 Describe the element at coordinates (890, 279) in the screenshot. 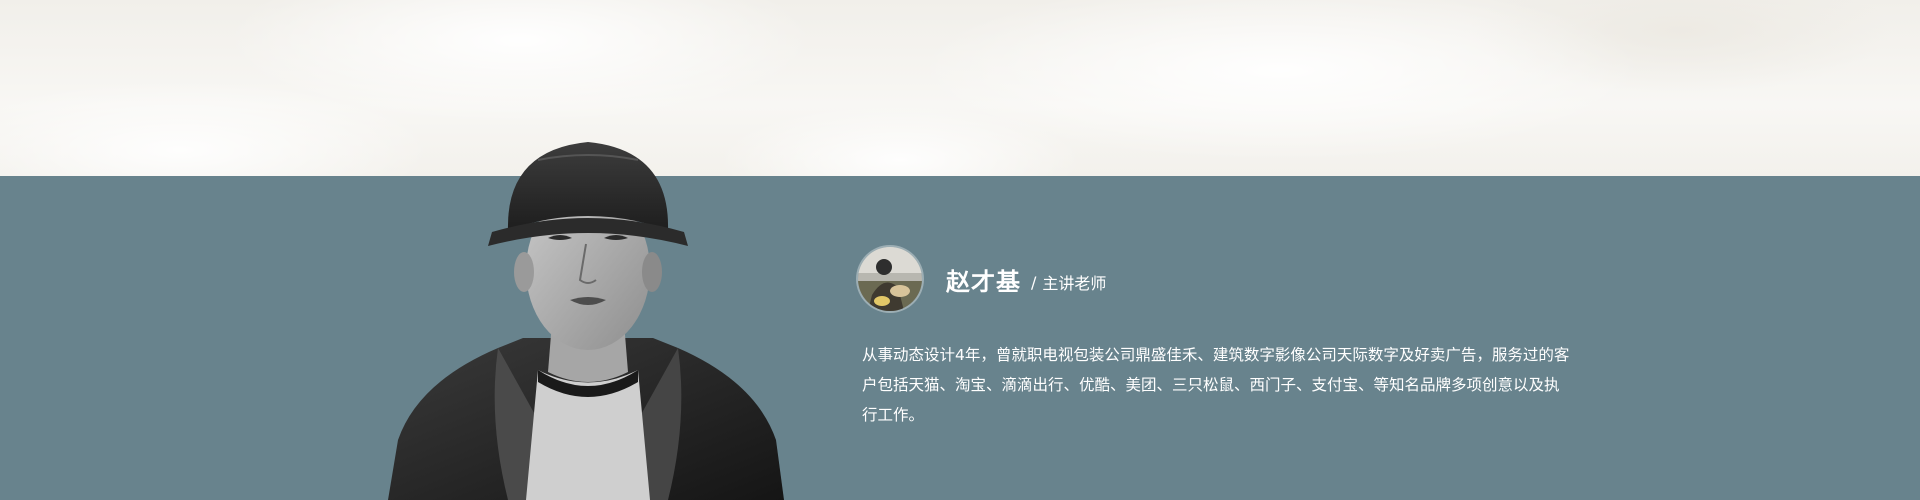

I see `teacher-avatar` at that location.